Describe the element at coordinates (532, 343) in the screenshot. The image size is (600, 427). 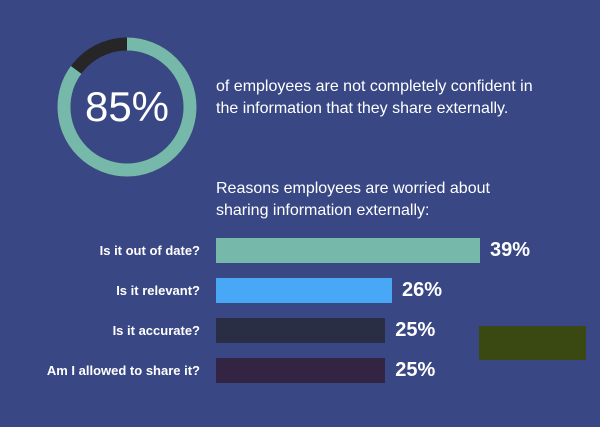
I see `decorative-block` at that location.